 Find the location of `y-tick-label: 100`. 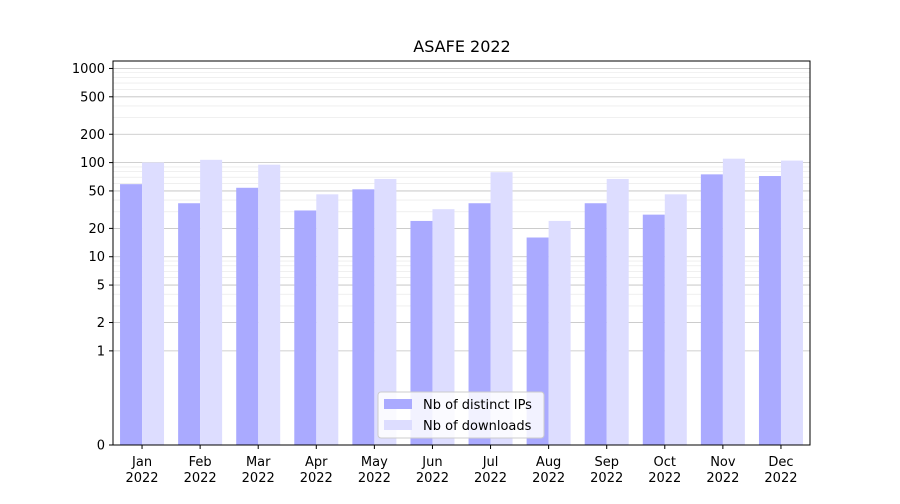

y-tick-label: 100 is located at coordinates (92, 163).